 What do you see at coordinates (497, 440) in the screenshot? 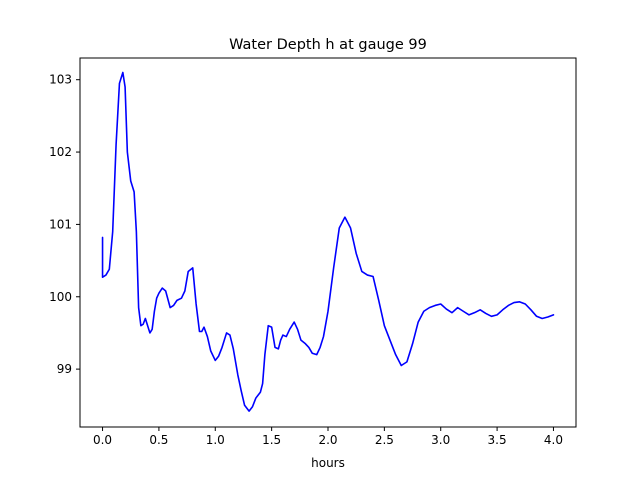
I see `x-tick-label: 3.5` at bounding box center [497, 440].